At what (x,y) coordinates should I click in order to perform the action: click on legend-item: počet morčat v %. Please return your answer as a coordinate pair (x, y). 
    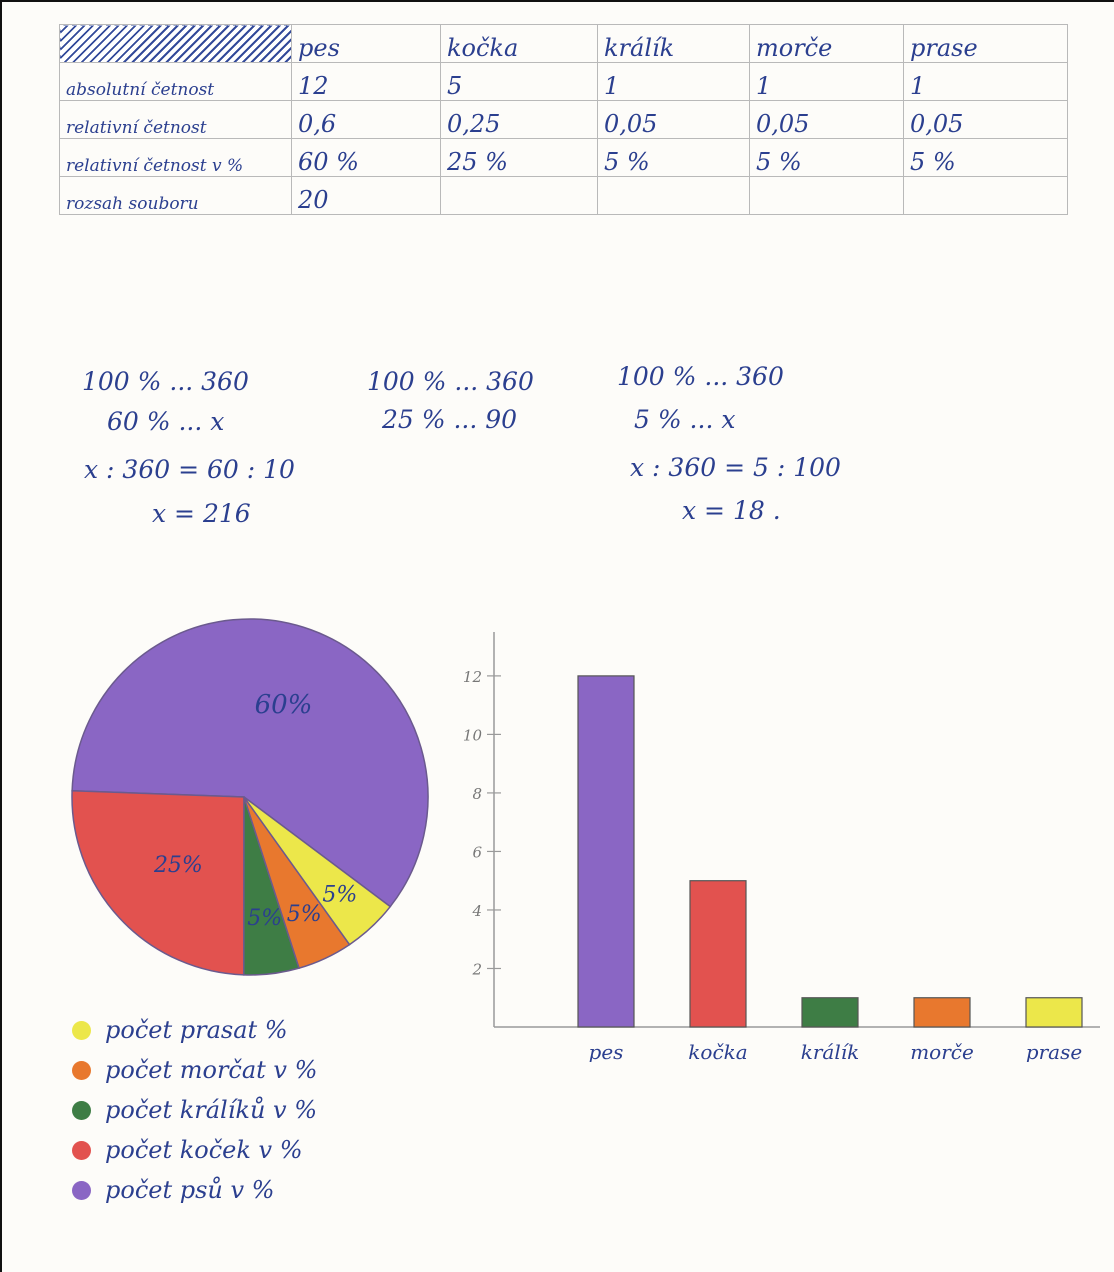
    Looking at the image, I should click on (282, 1070).